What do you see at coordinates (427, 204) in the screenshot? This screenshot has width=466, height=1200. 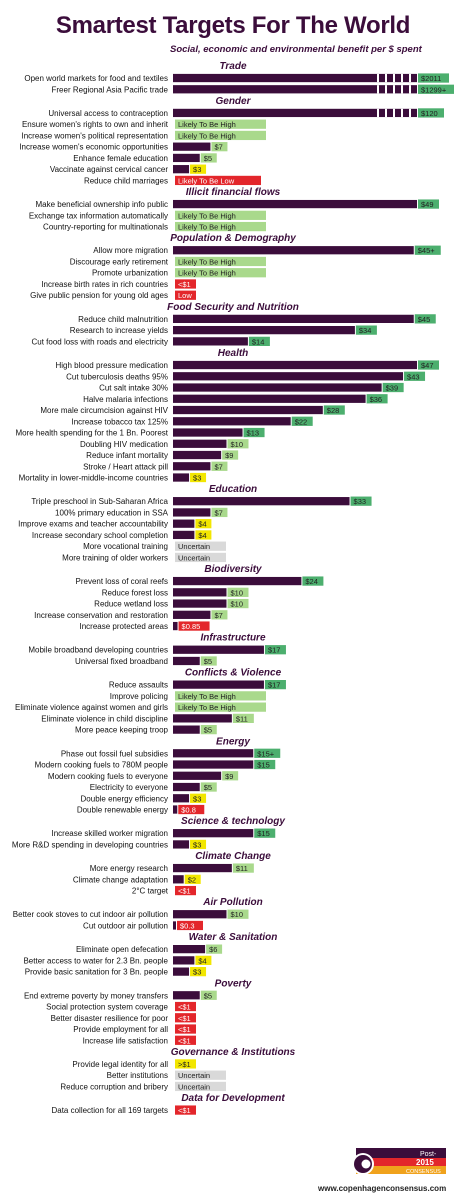 I see `value-tag-label: $49` at bounding box center [427, 204].